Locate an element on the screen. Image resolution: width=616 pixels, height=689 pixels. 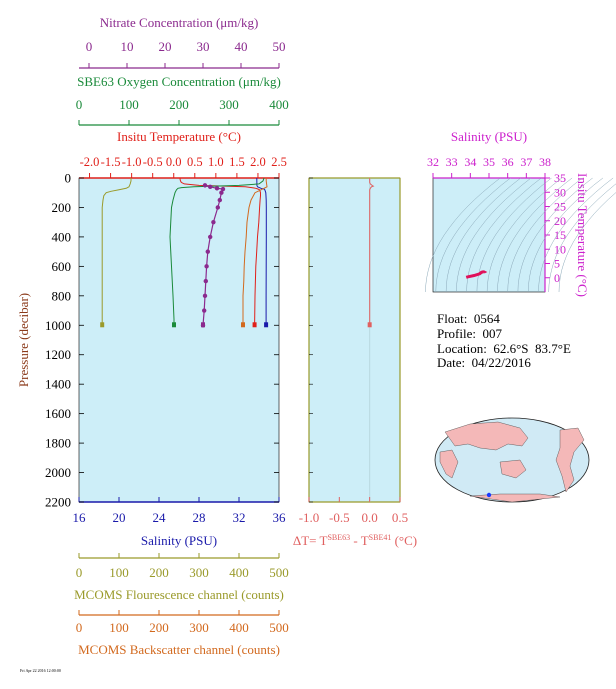
temperature-tick-label: 1.0 is located at coordinates (216, 162).